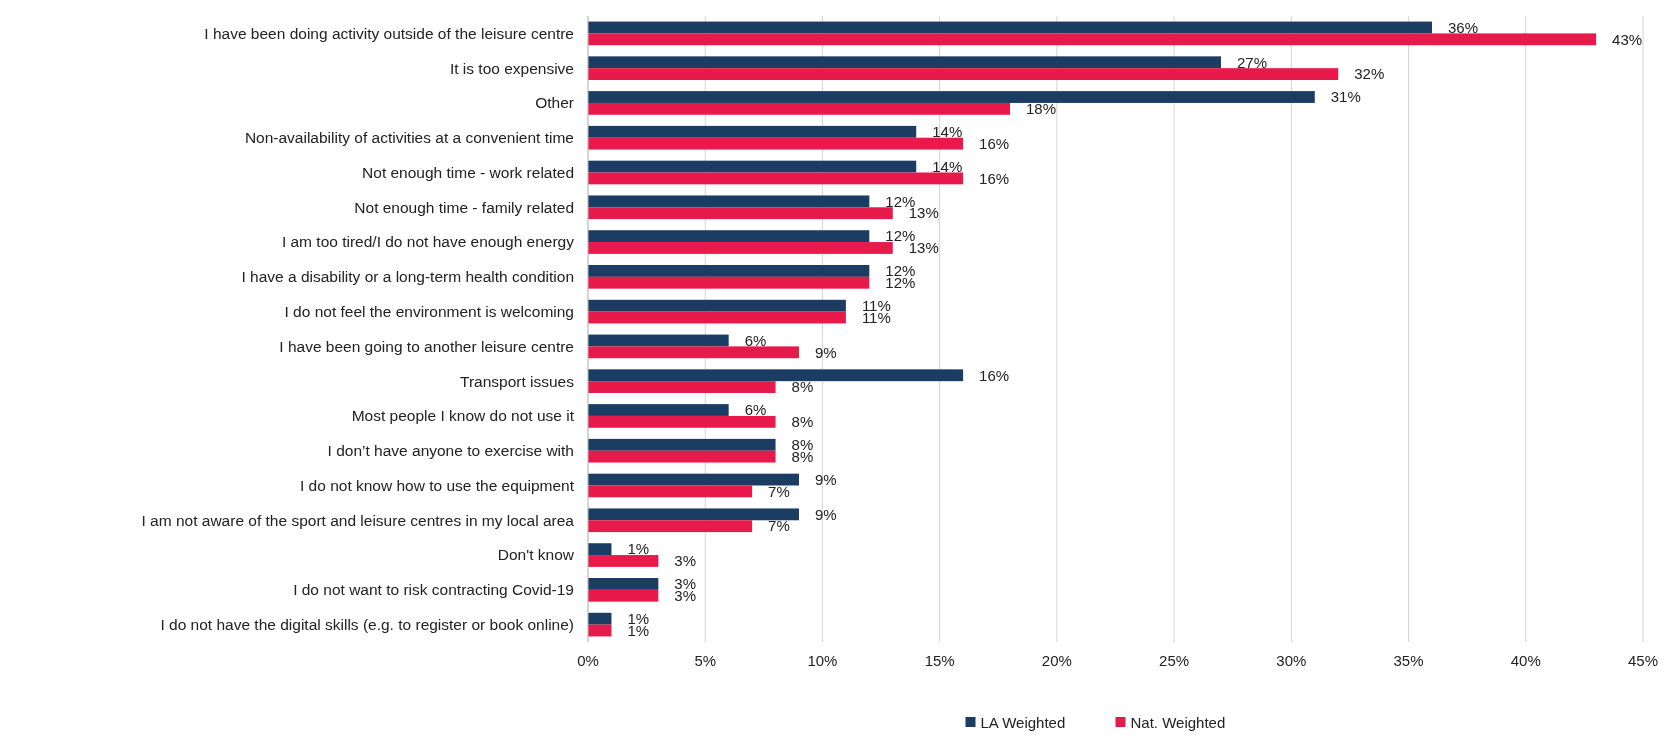  What do you see at coordinates (517, 381) in the screenshot?
I see `y-tick-label: Transport issues` at bounding box center [517, 381].